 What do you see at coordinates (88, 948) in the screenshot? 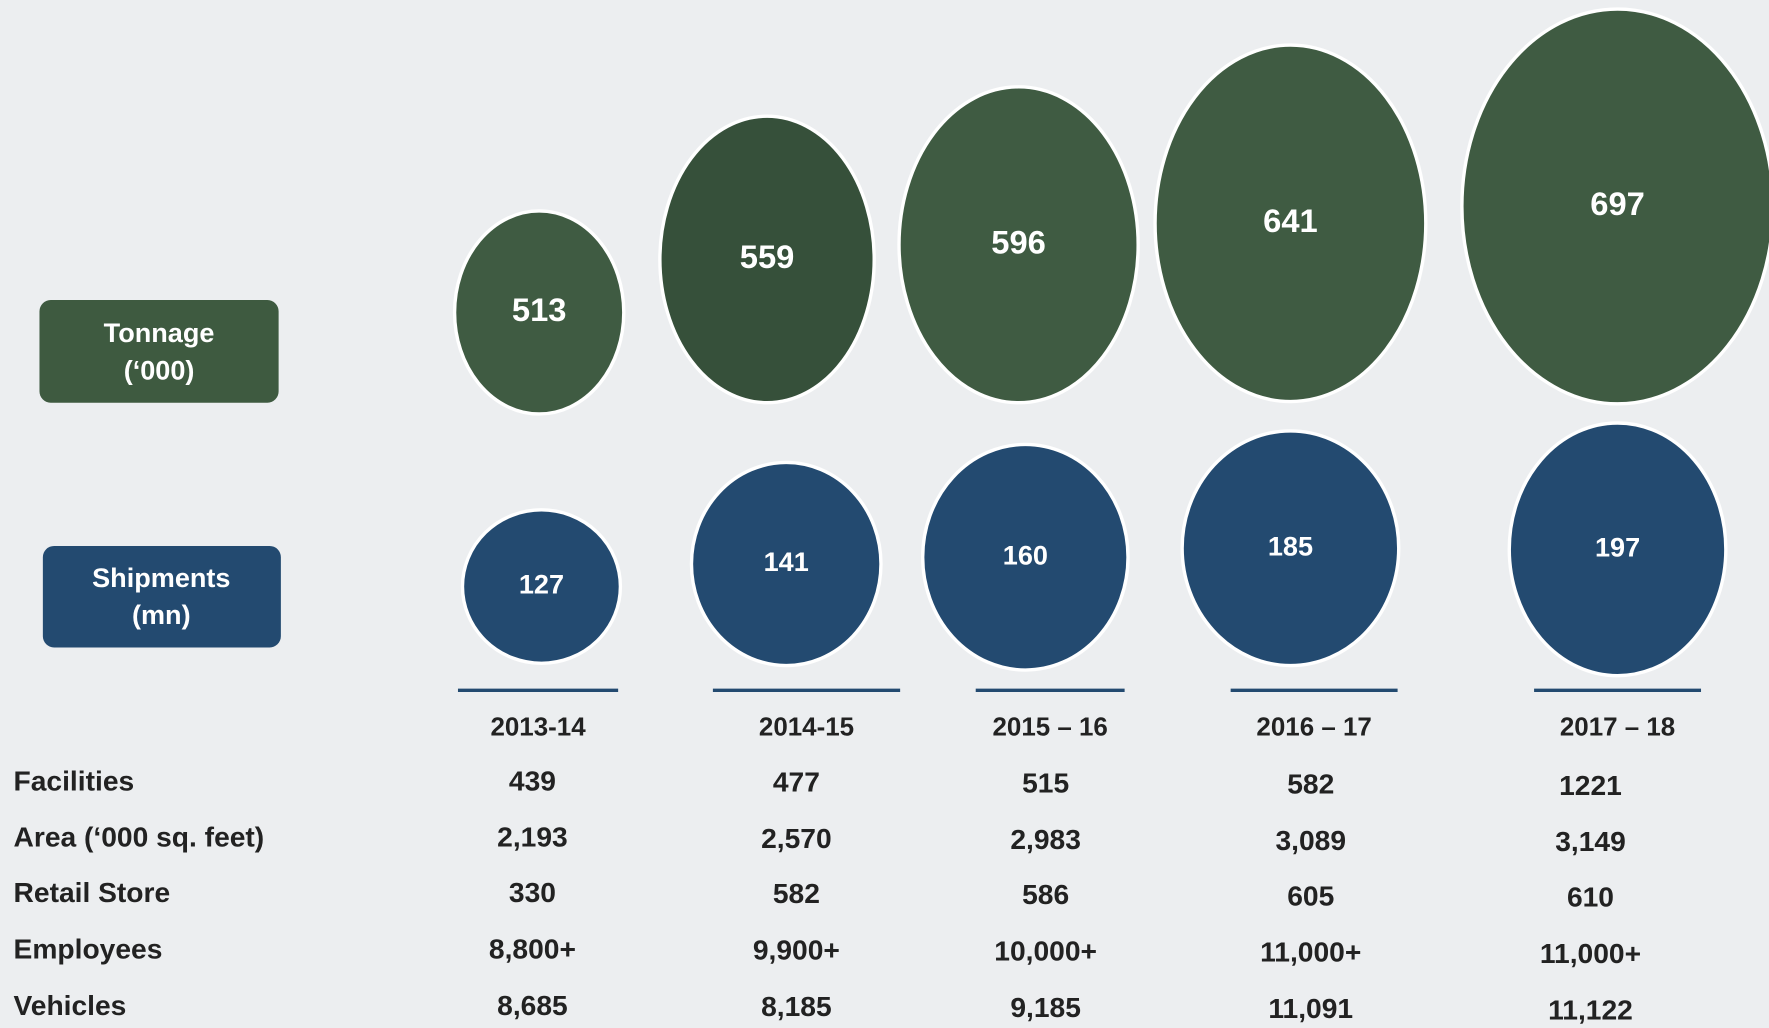
I see `row-label: Employees` at bounding box center [88, 948].